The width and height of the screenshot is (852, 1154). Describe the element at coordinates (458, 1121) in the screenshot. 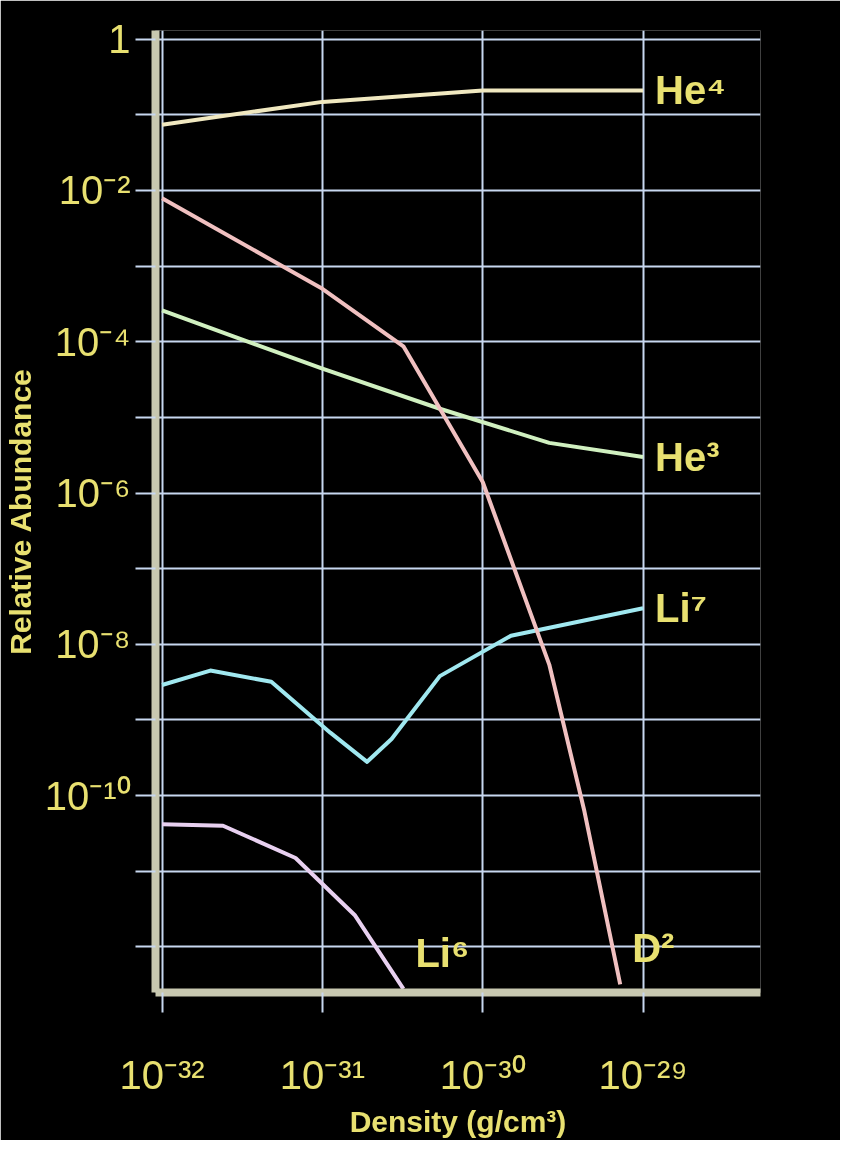

I see `x-axis-title: Density (g/cm³)` at that location.